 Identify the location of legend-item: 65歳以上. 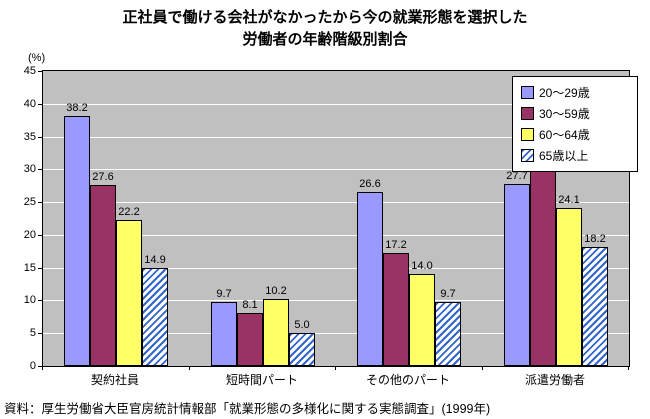
(575, 155).